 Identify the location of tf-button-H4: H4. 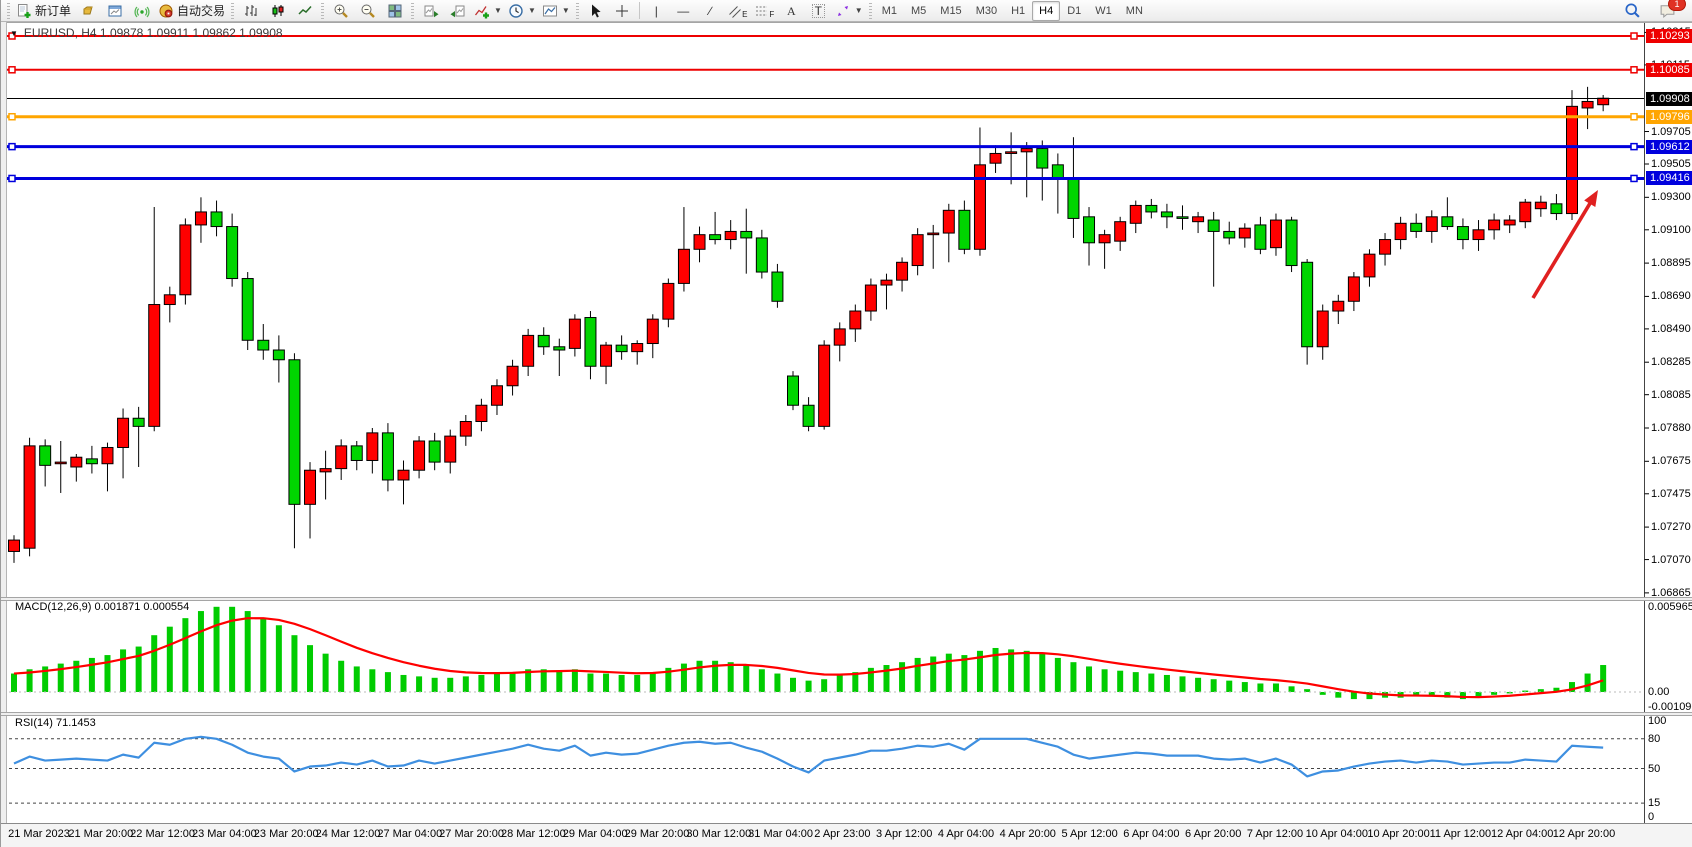
(1046, 10).